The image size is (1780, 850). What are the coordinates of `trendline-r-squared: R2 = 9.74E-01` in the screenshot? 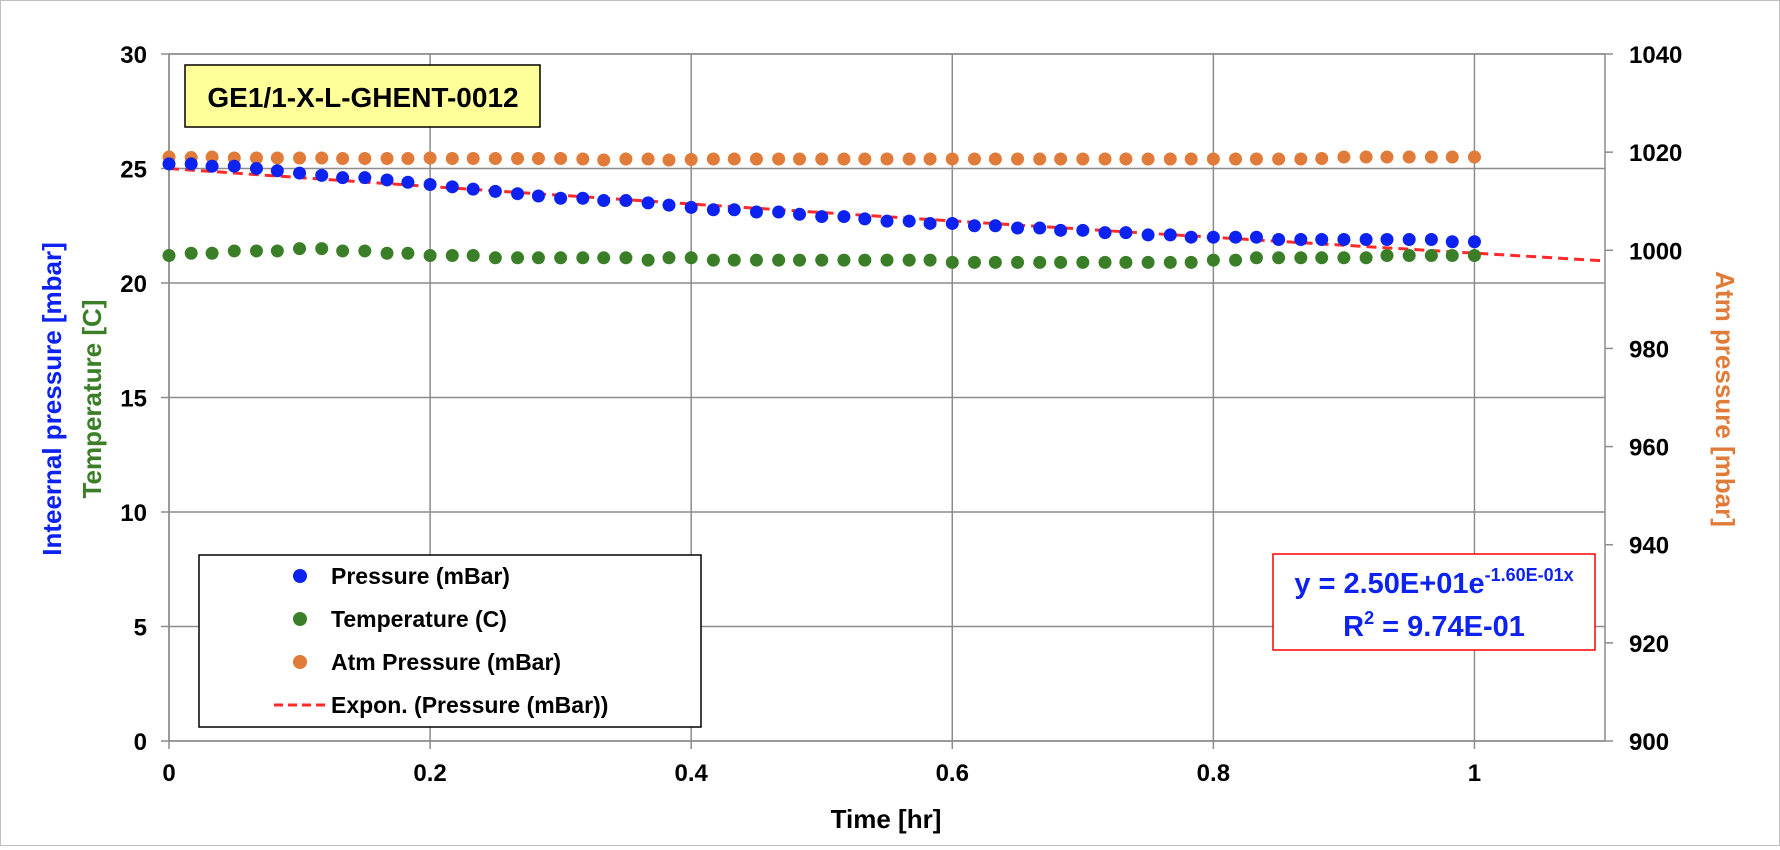 It's located at (1434, 625).